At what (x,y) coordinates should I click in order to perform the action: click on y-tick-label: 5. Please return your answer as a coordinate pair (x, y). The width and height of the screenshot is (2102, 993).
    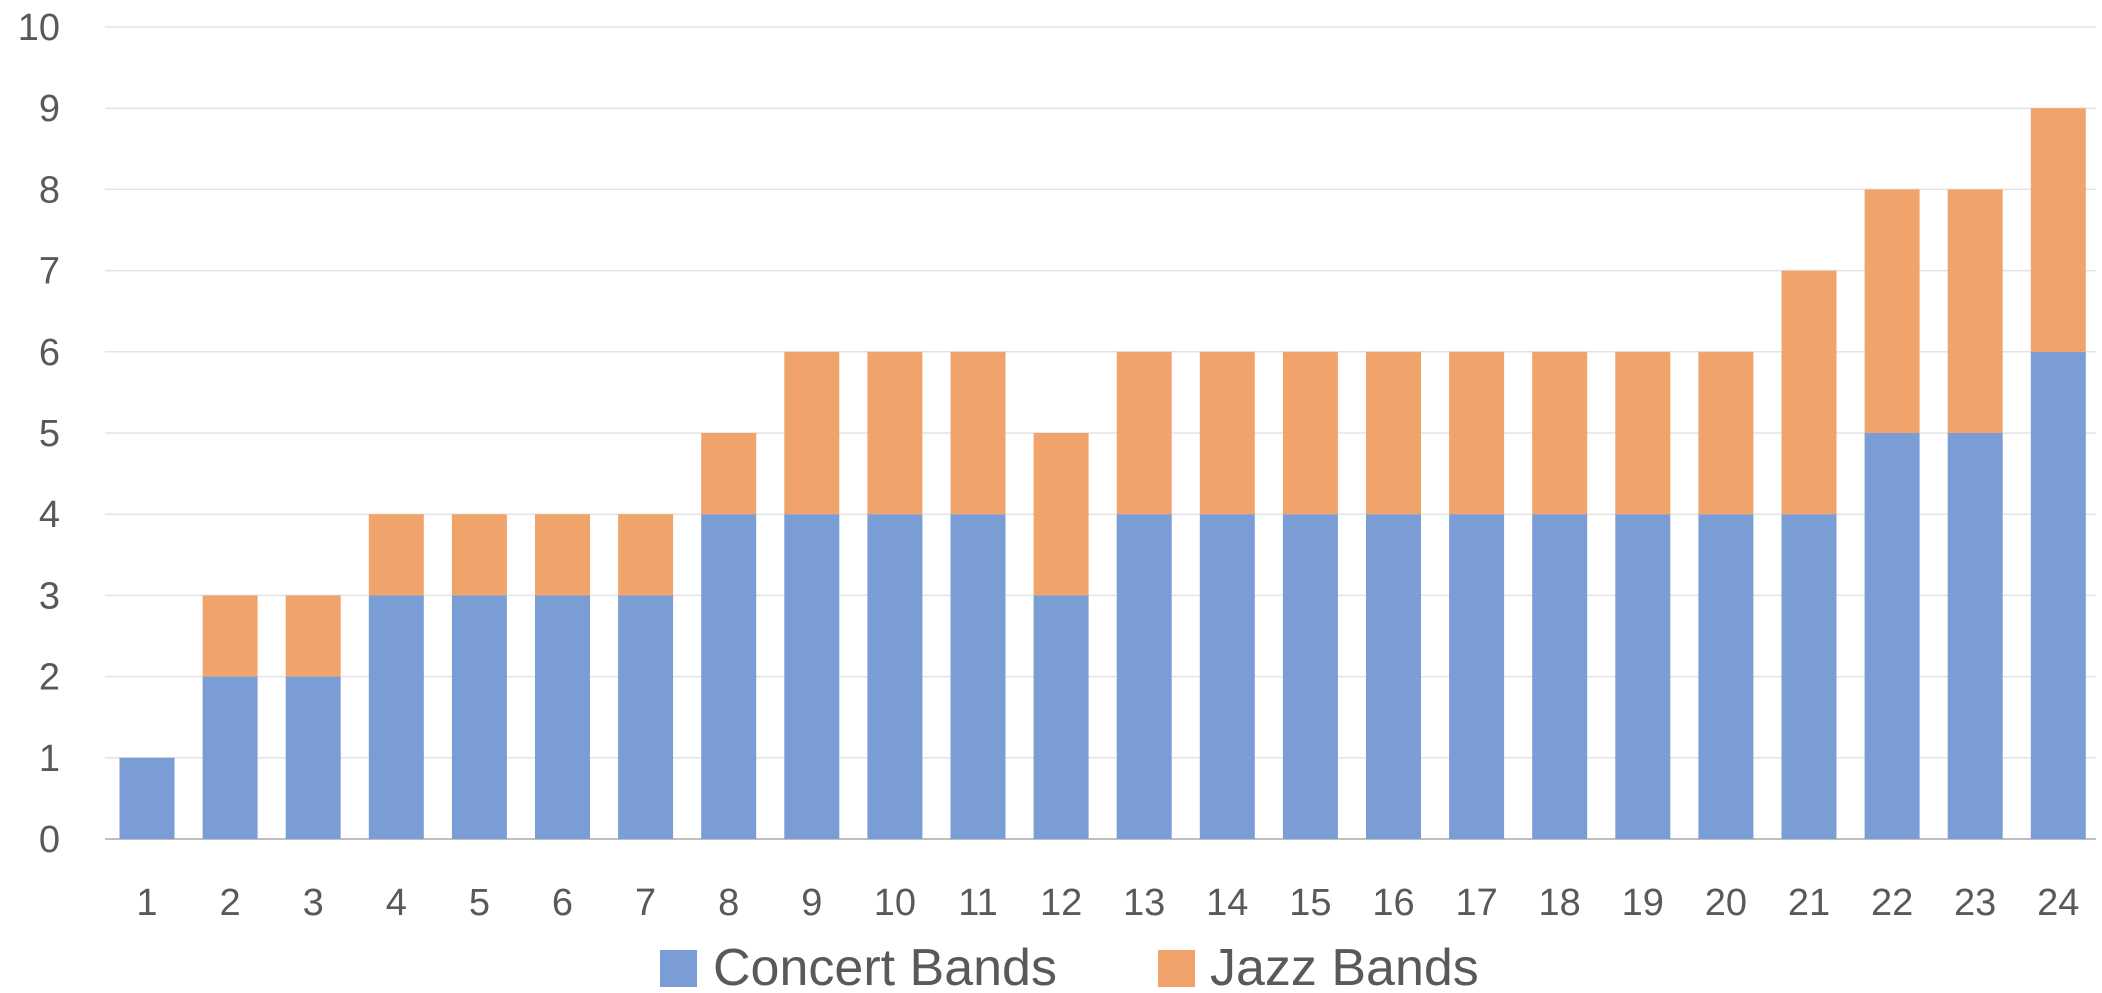
    Looking at the image, I should click on (49, 434).